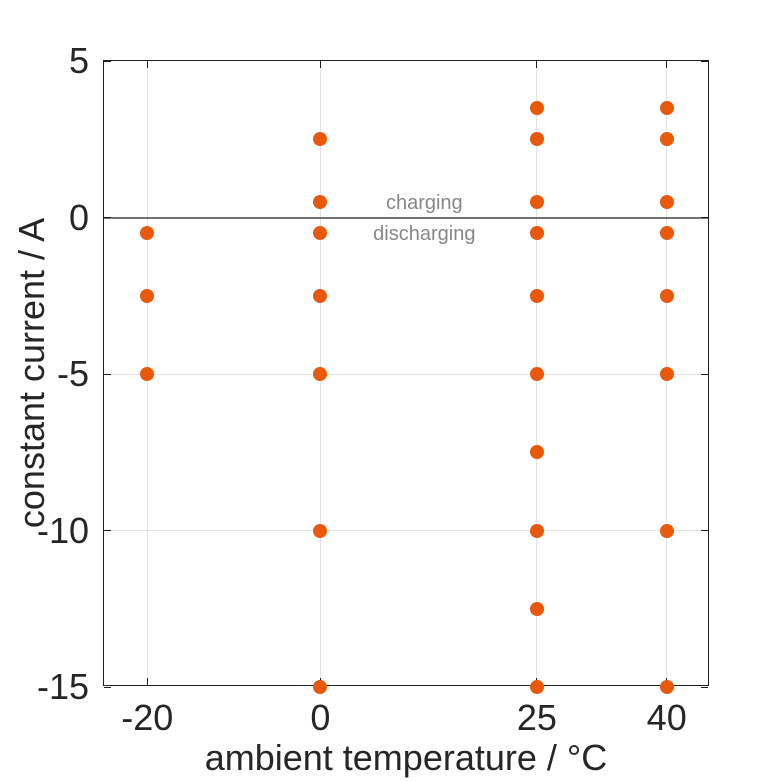 This screenshot has height=781, width=781. Describe the element at coordinates (406, 757) in the screenshot. I see `x-axis-label: ambient temperature / °C` at that location.